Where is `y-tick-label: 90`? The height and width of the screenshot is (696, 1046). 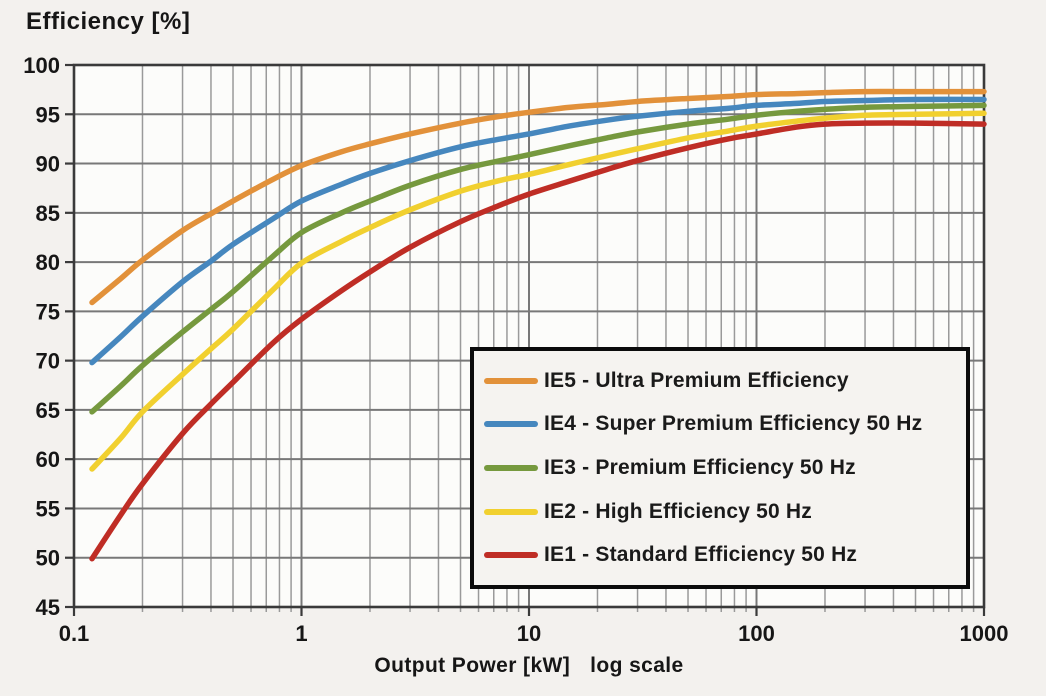 y-tick-label: 90 is located at coordinates (48, 164).